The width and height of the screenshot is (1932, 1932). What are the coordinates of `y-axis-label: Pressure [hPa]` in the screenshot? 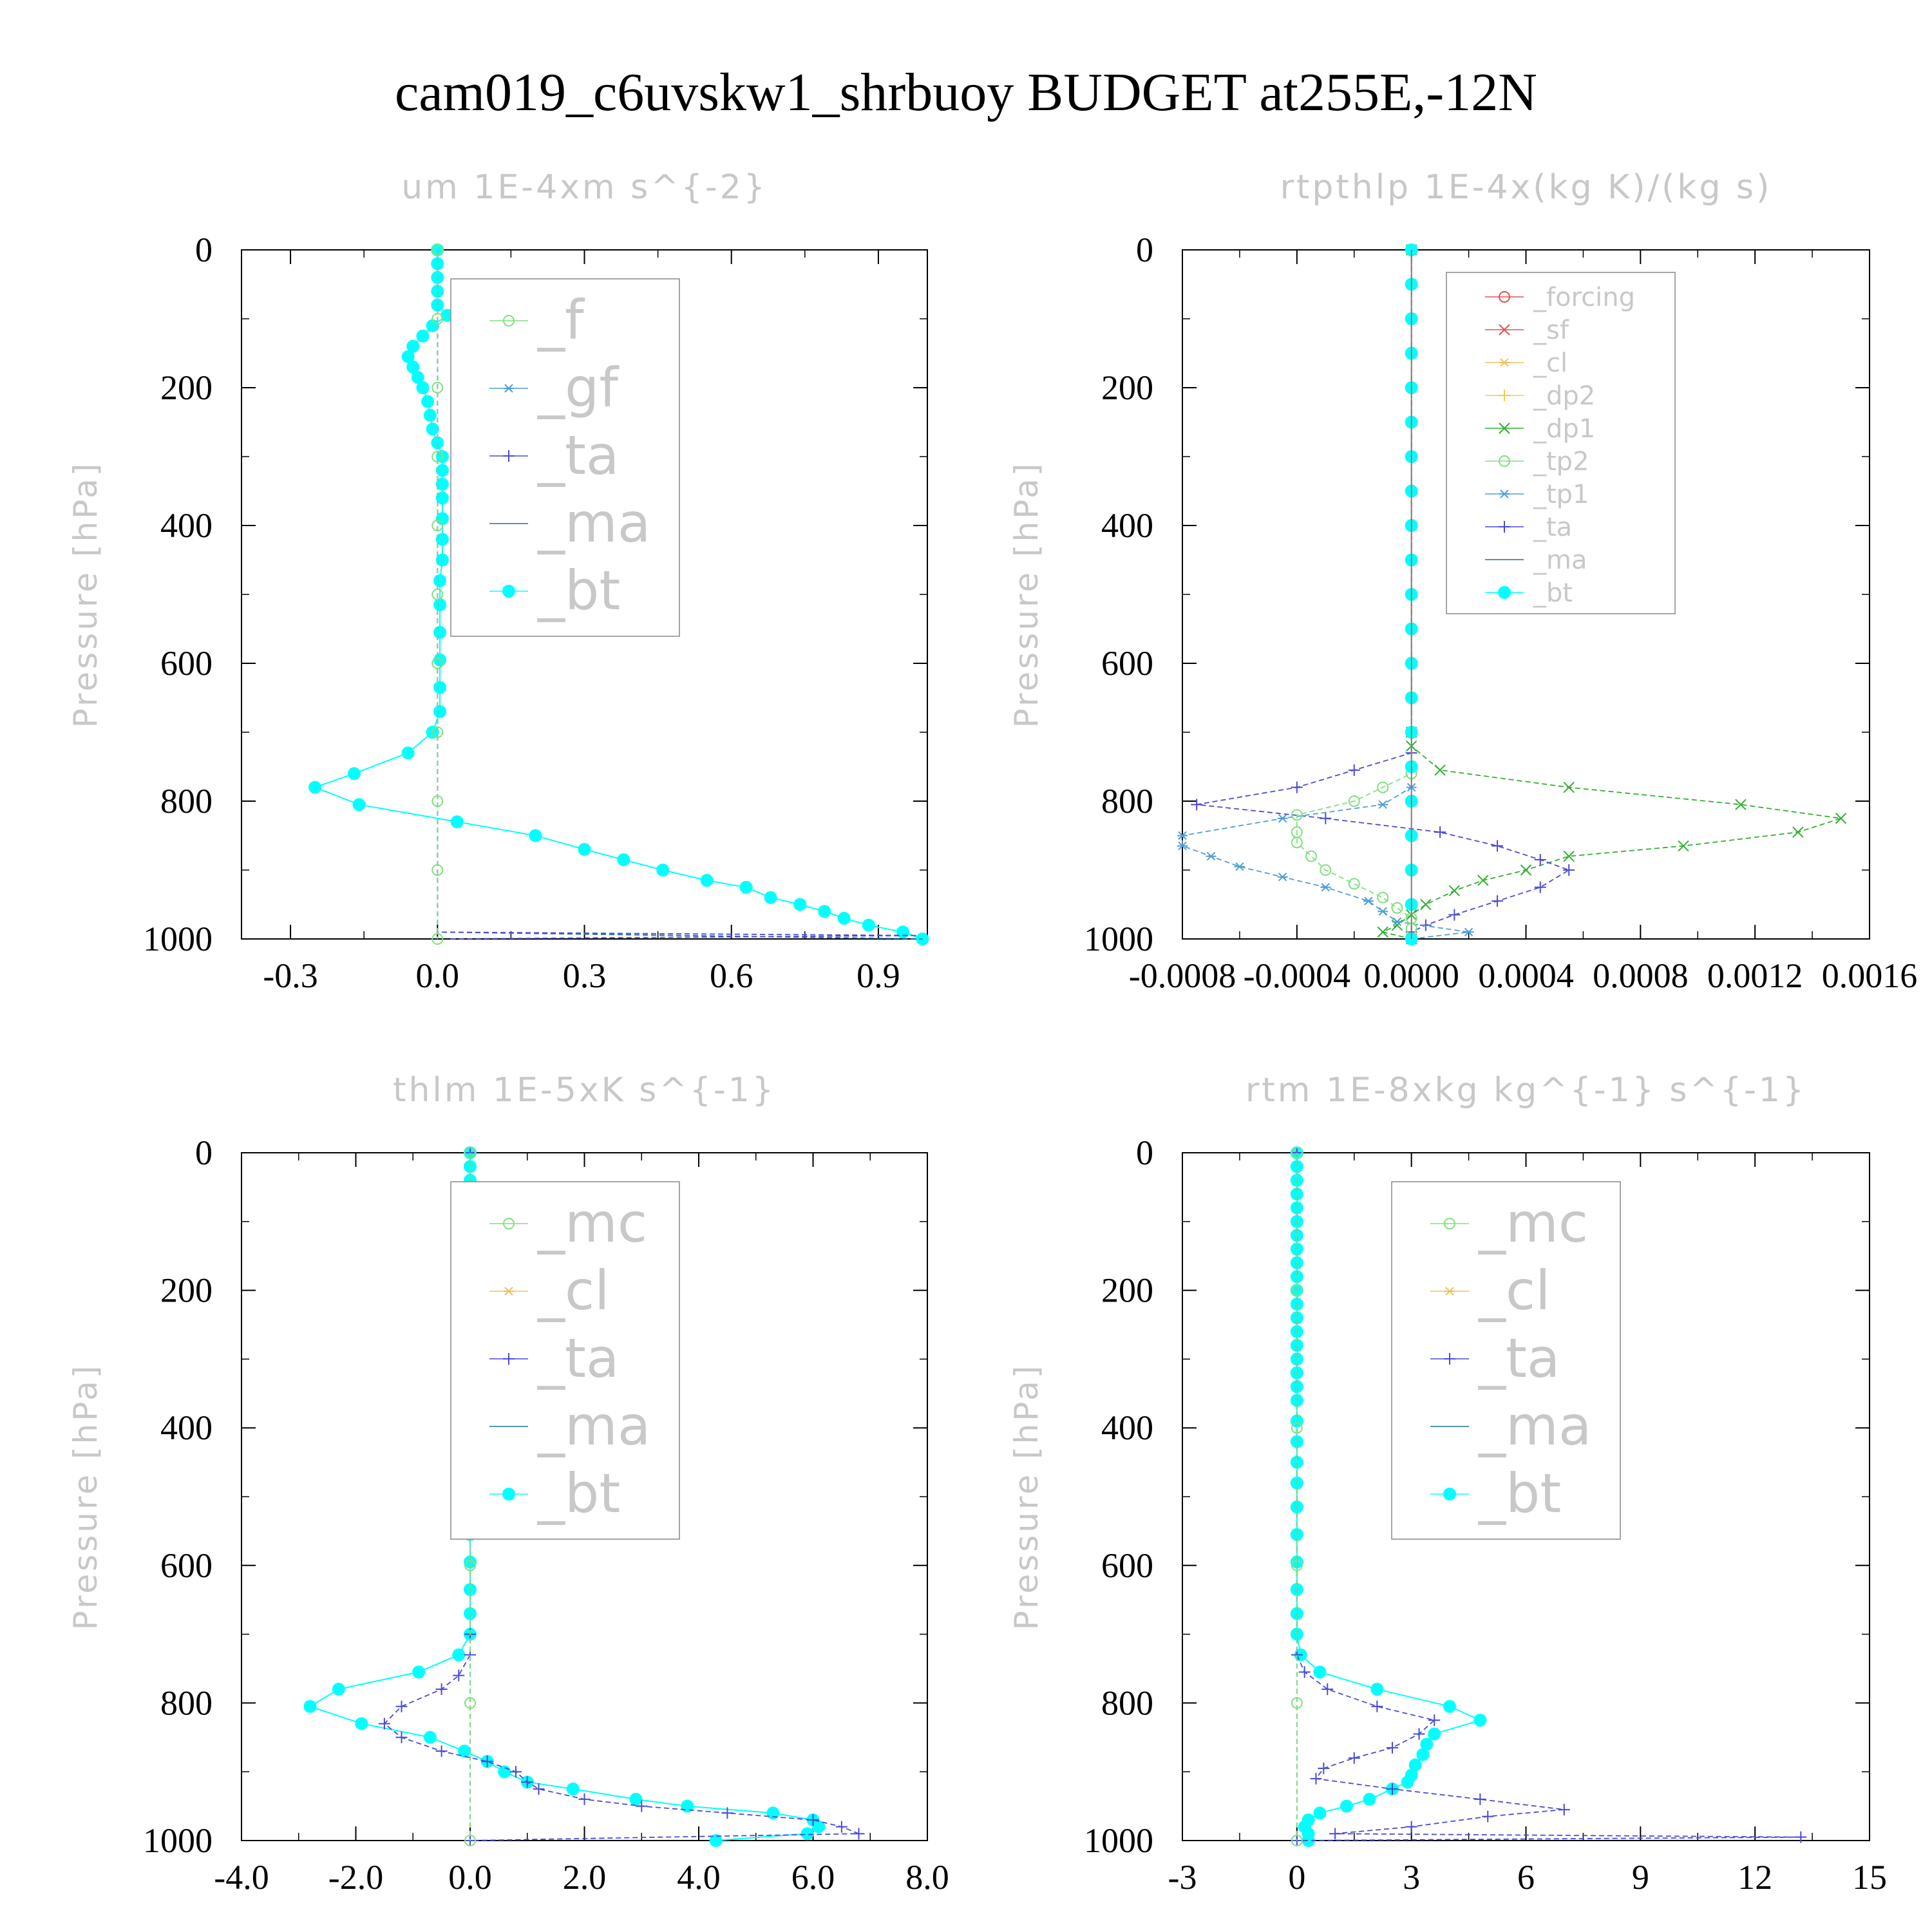 It's located at (85, 594).